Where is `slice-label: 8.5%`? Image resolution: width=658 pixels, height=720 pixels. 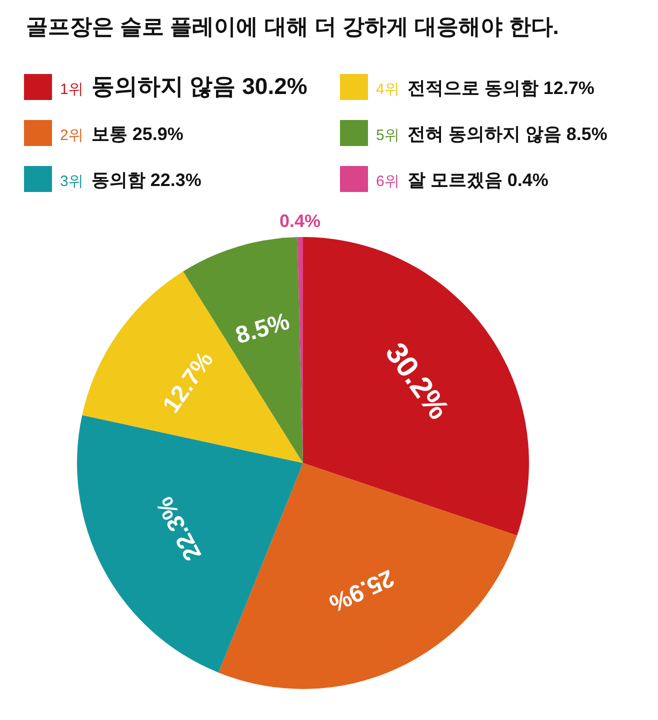 slice-label: 8.5% is located at coordinates (262, 329).